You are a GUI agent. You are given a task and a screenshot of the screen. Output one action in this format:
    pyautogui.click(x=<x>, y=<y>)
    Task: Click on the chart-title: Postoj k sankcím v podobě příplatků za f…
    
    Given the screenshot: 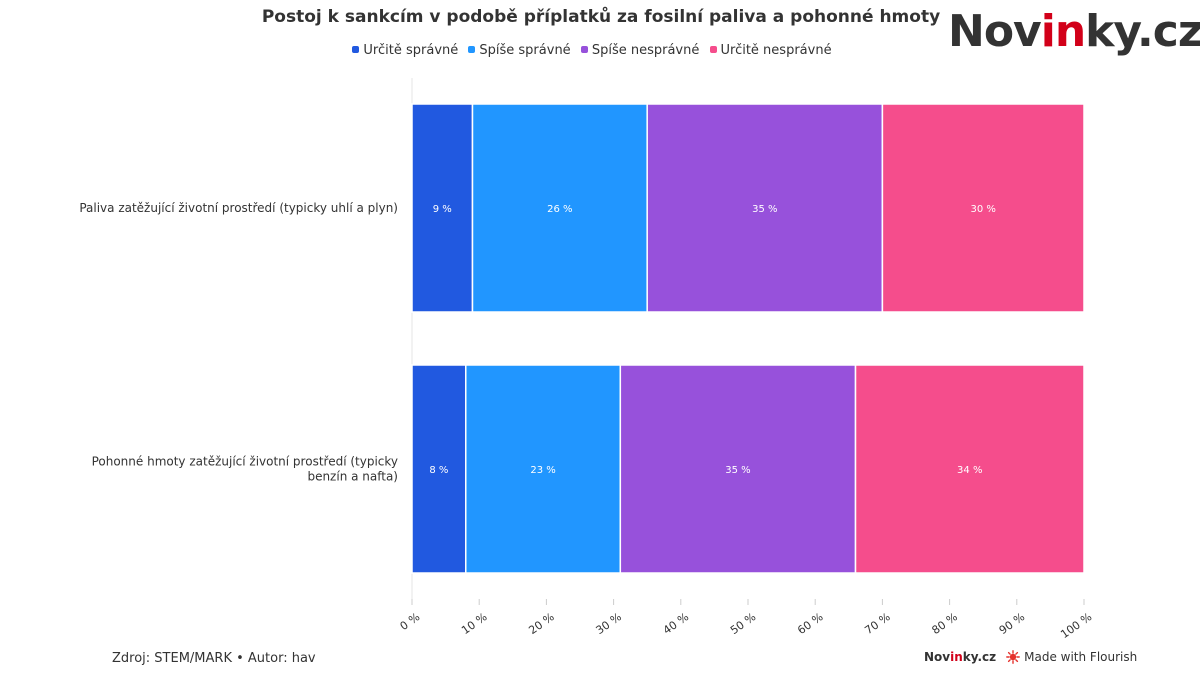 What is the action you would take?
    pyautogui.click(x=601, y=17)
    